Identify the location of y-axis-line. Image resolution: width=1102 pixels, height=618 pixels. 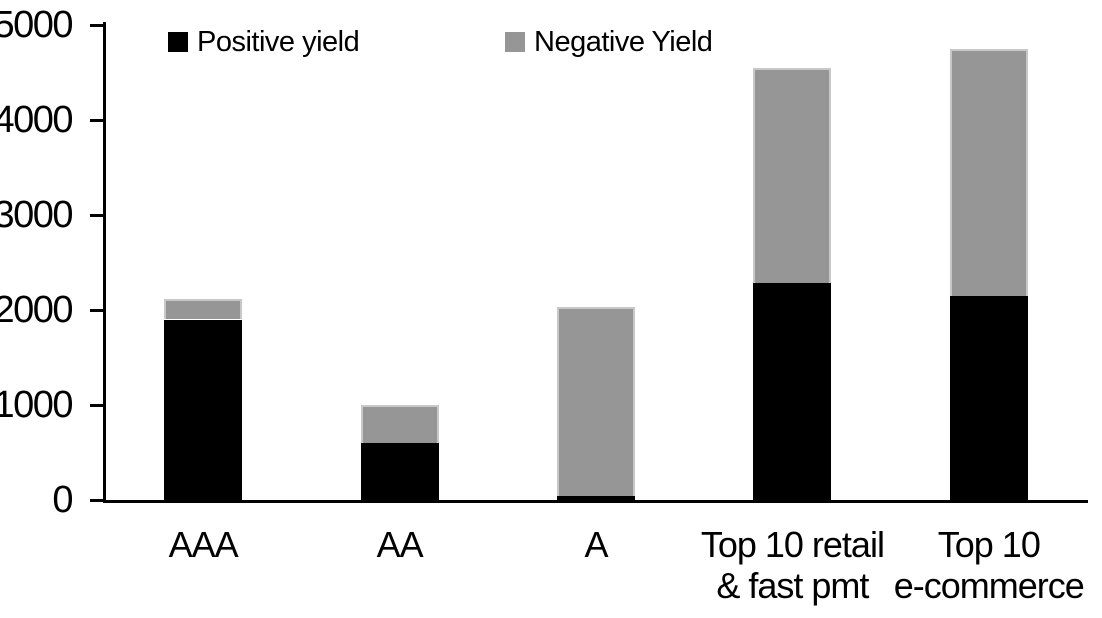
(104, 262).